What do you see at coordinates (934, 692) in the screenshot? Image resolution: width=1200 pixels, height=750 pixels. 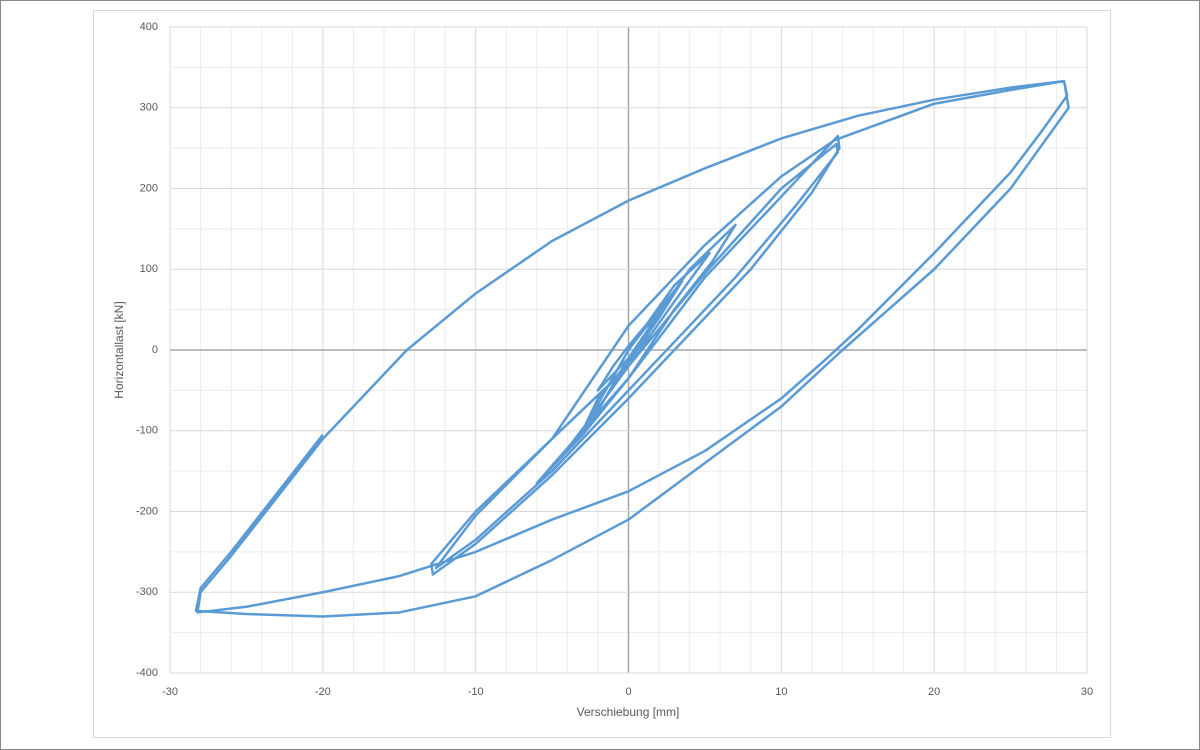 I see `x-tick-label: 20` at bounding box center [934, 692].